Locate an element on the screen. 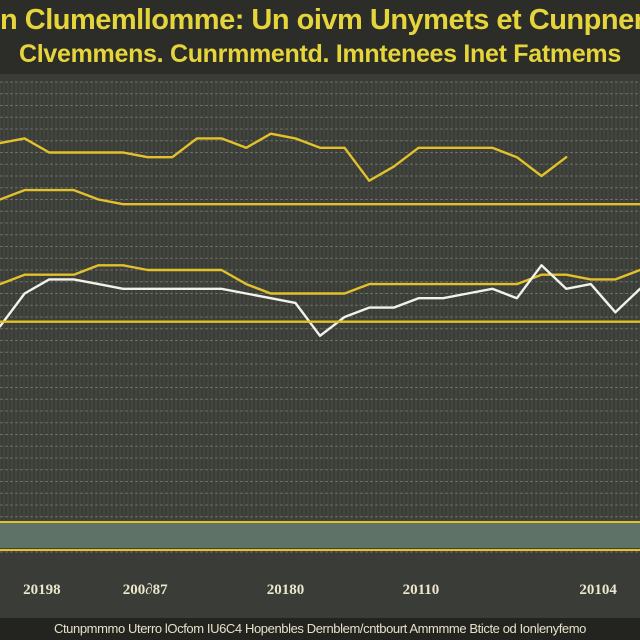 This screenshot has height=640, width=640. baseline-band is located at coordinates (320, 535).